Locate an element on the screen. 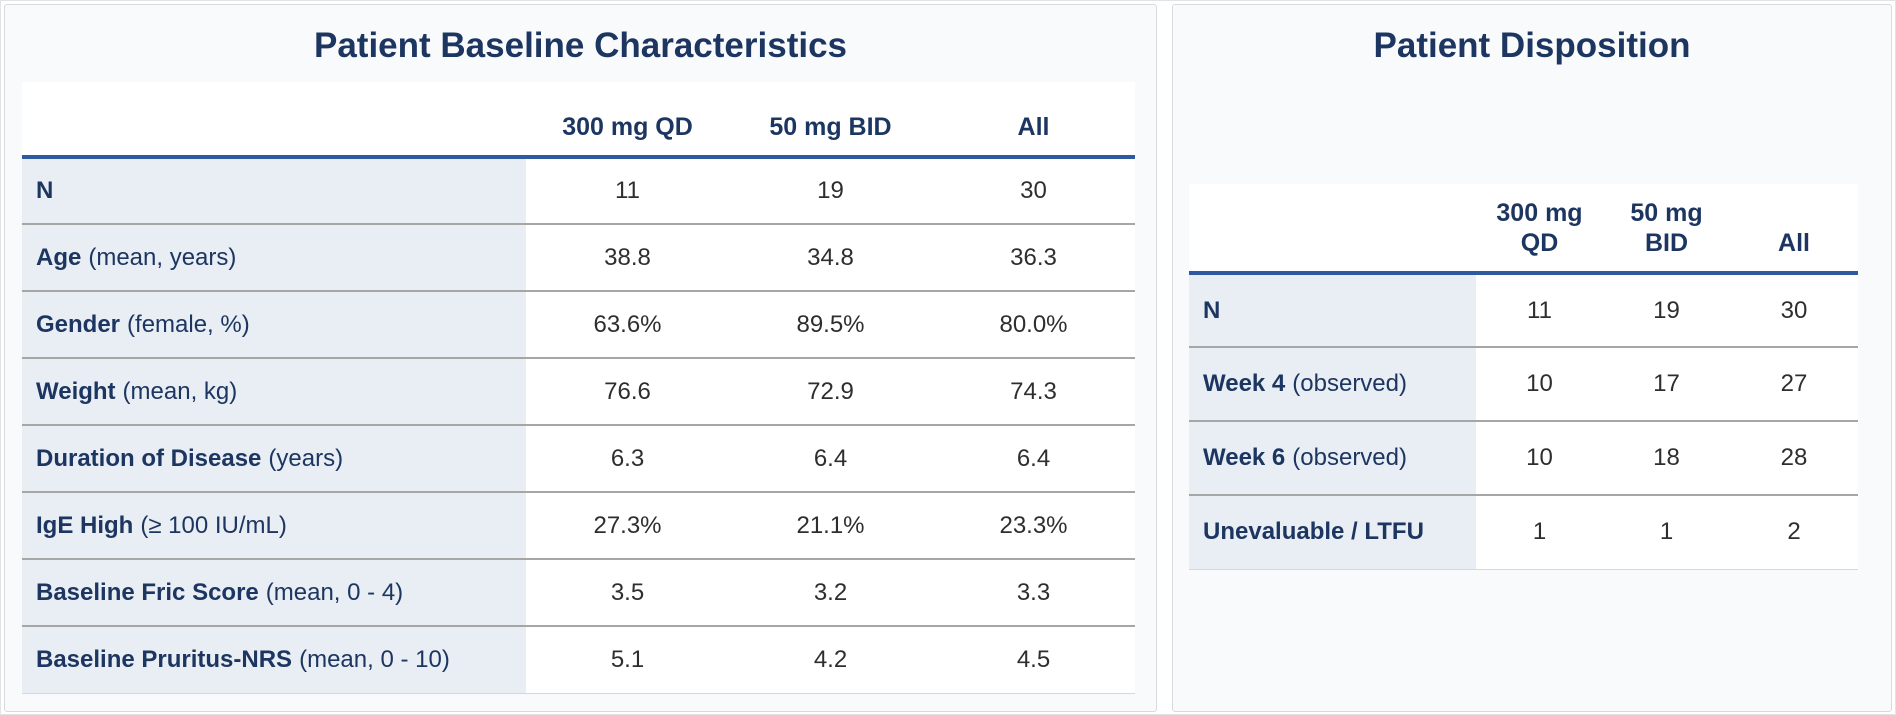 The width and height of the screenshot is (1896, 715). row-label-note: (mean, 0 - 10) is located at coordinates (374, 659).